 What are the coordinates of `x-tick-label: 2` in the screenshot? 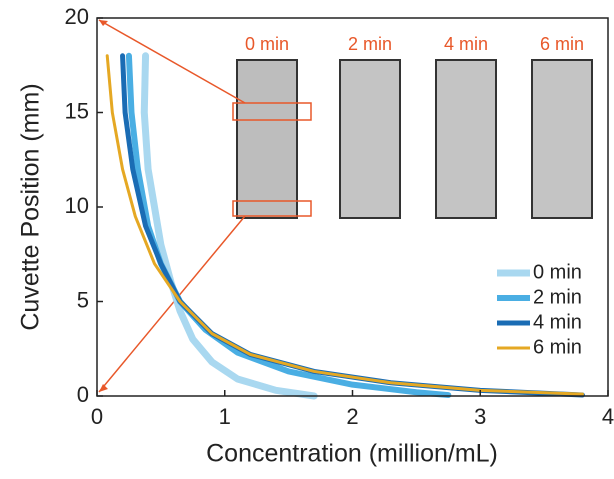 It's located at (352, 416).